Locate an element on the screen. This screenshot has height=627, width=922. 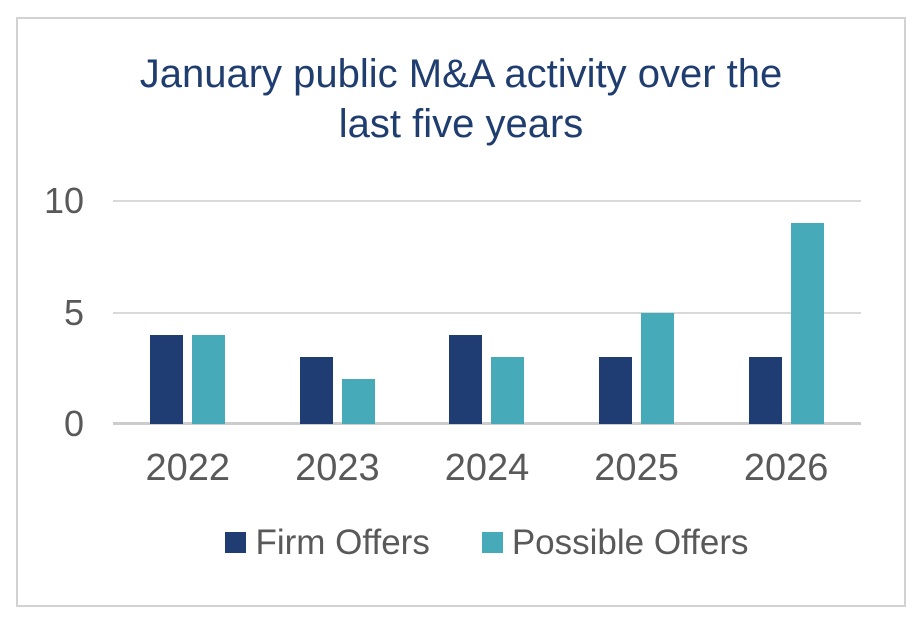
y-axis-labels: 0 5 10 is located at coordinates (57, 312).